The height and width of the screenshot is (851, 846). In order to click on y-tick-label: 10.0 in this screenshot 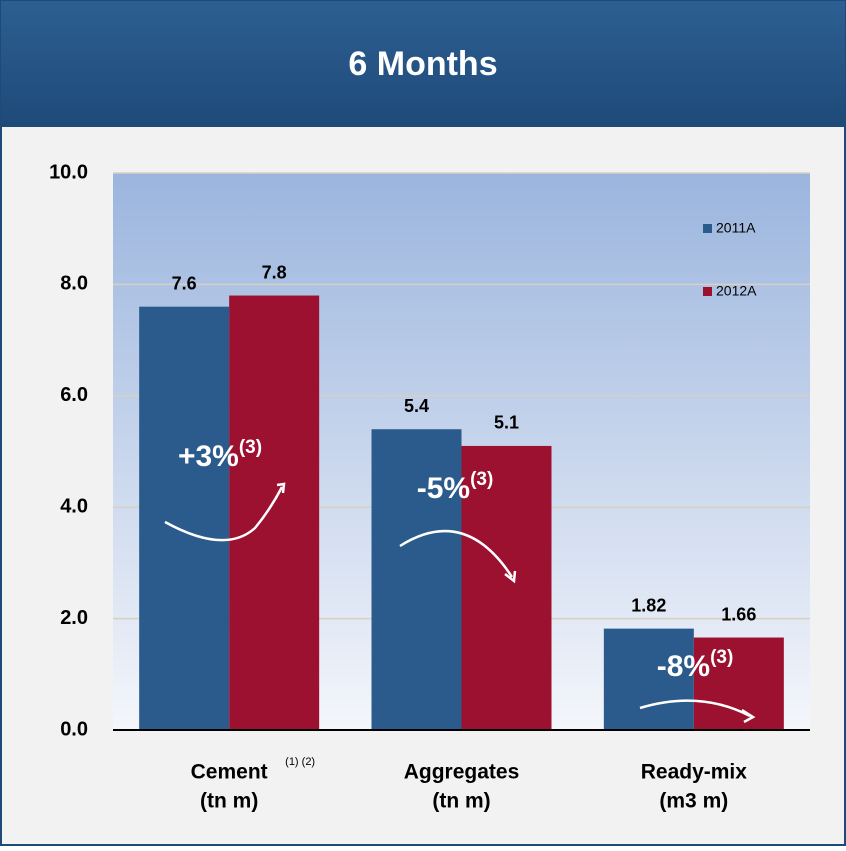, I will do `click(68, 172)`.